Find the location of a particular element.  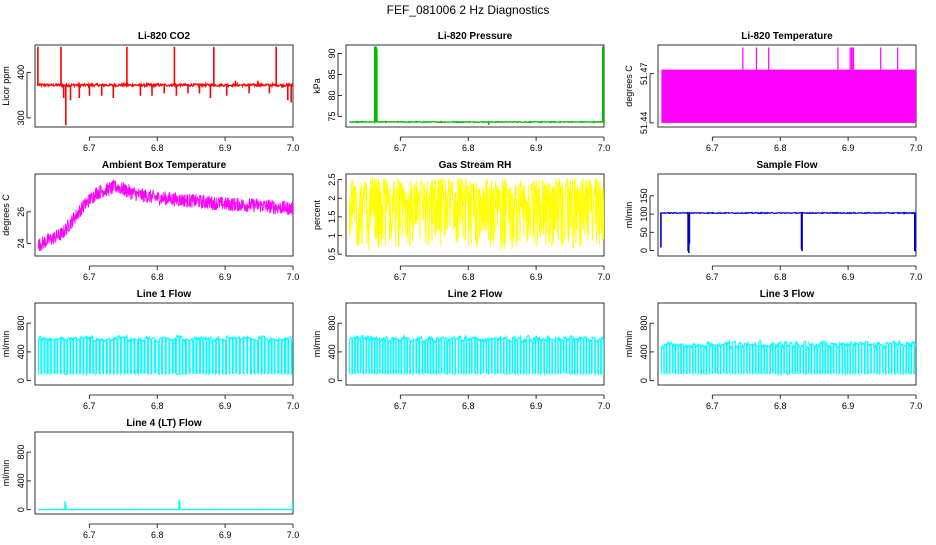

chart-panel: Li-820 CO2 Licor ppm 6.7 6.8 6.9 7.0 300 400 is located at coordinates (150, 92).